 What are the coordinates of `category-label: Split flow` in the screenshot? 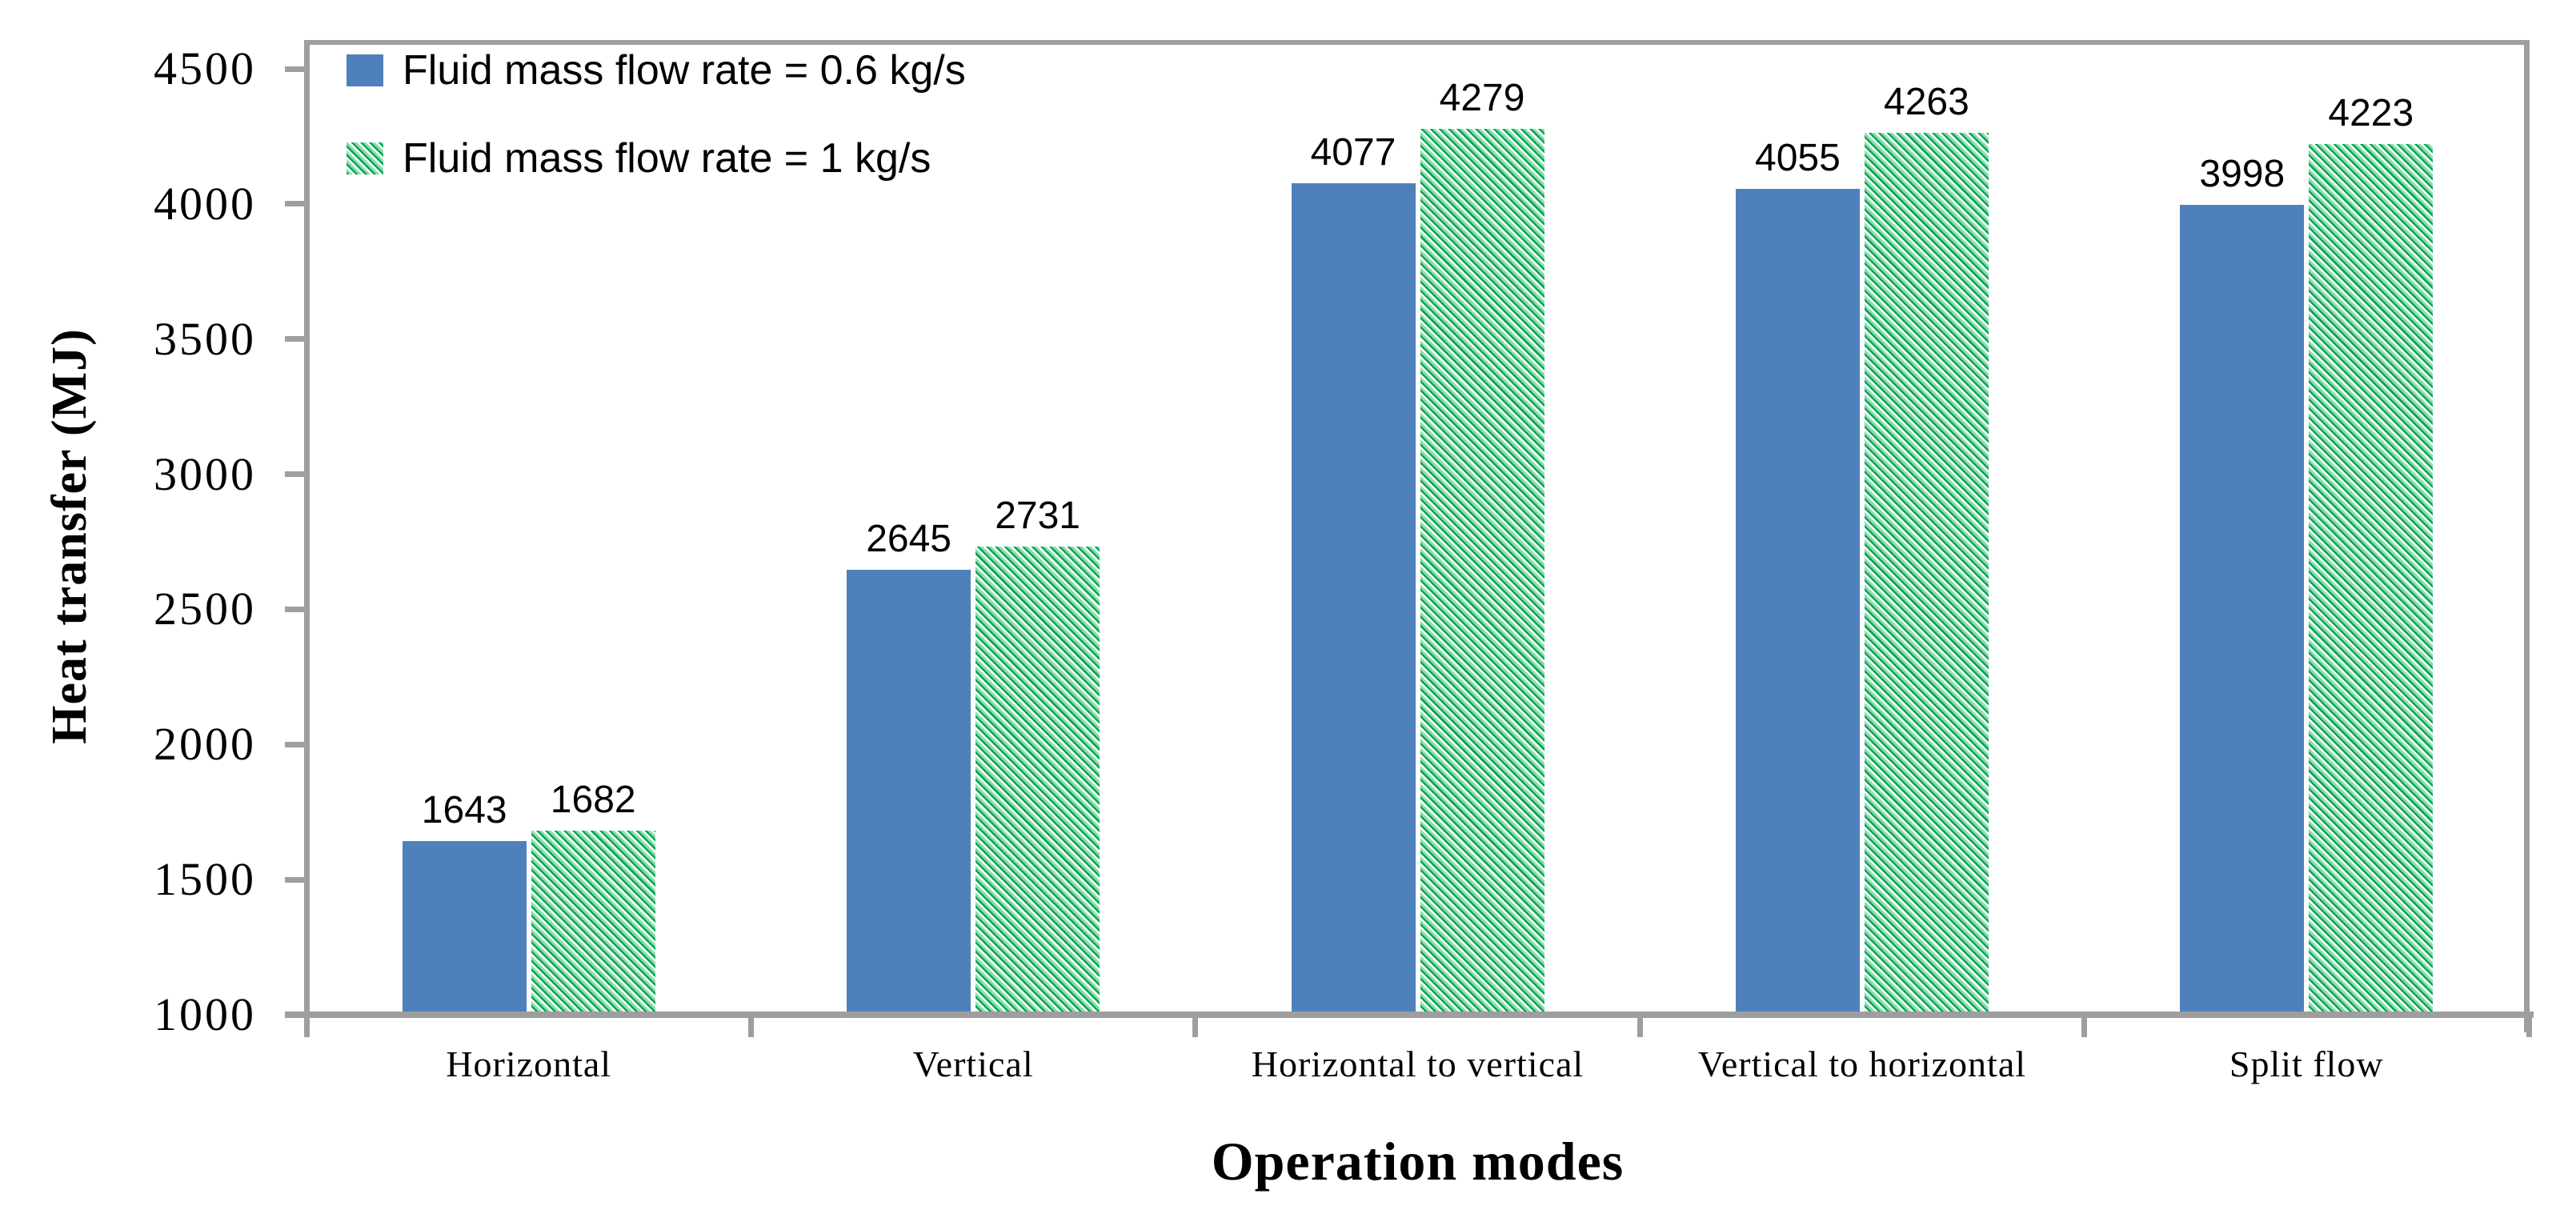 It's located at (2306, 1064).